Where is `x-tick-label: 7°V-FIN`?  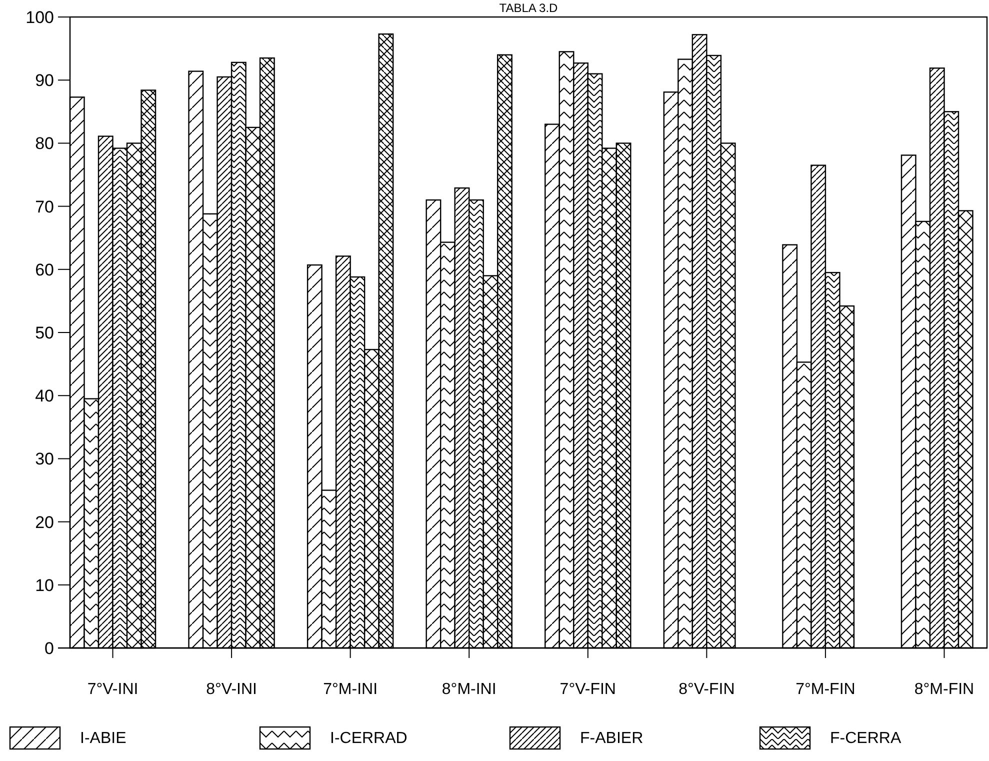
x-tick-label: 7°V-FIN is located at coordinates (588, 689).